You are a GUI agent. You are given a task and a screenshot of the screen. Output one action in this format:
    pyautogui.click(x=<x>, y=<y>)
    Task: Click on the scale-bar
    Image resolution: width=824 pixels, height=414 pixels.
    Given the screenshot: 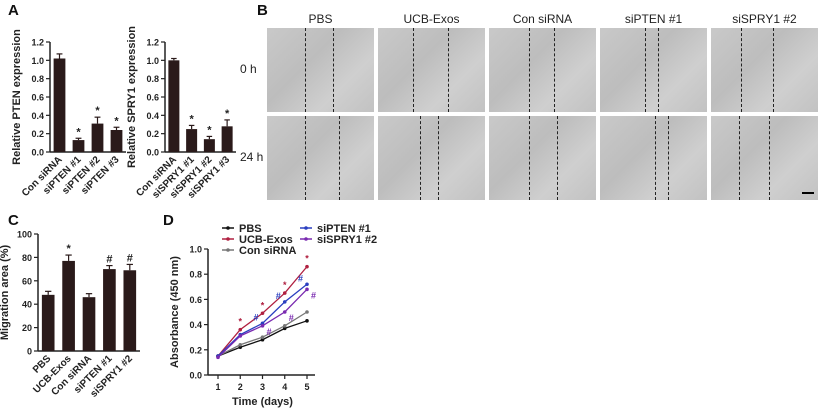 What is the action you would take?
    pyautogui.click(x=808, y=193)
    